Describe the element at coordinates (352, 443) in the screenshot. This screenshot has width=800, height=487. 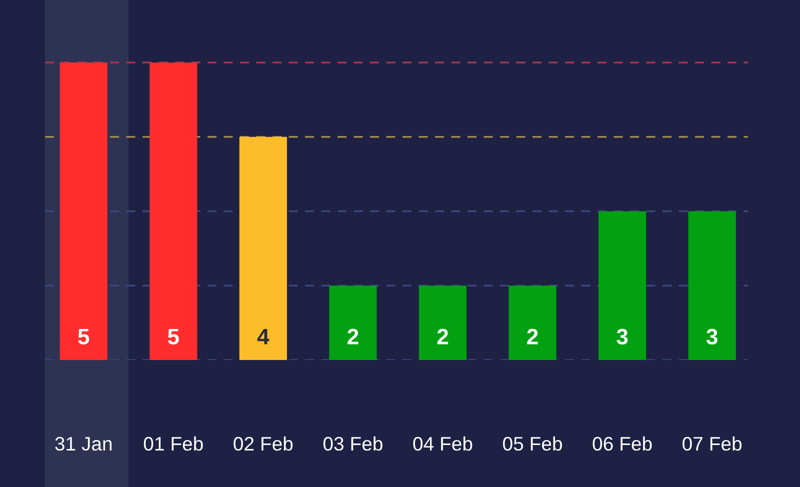
I see `x-tick-label: 03 Feb` at that location.